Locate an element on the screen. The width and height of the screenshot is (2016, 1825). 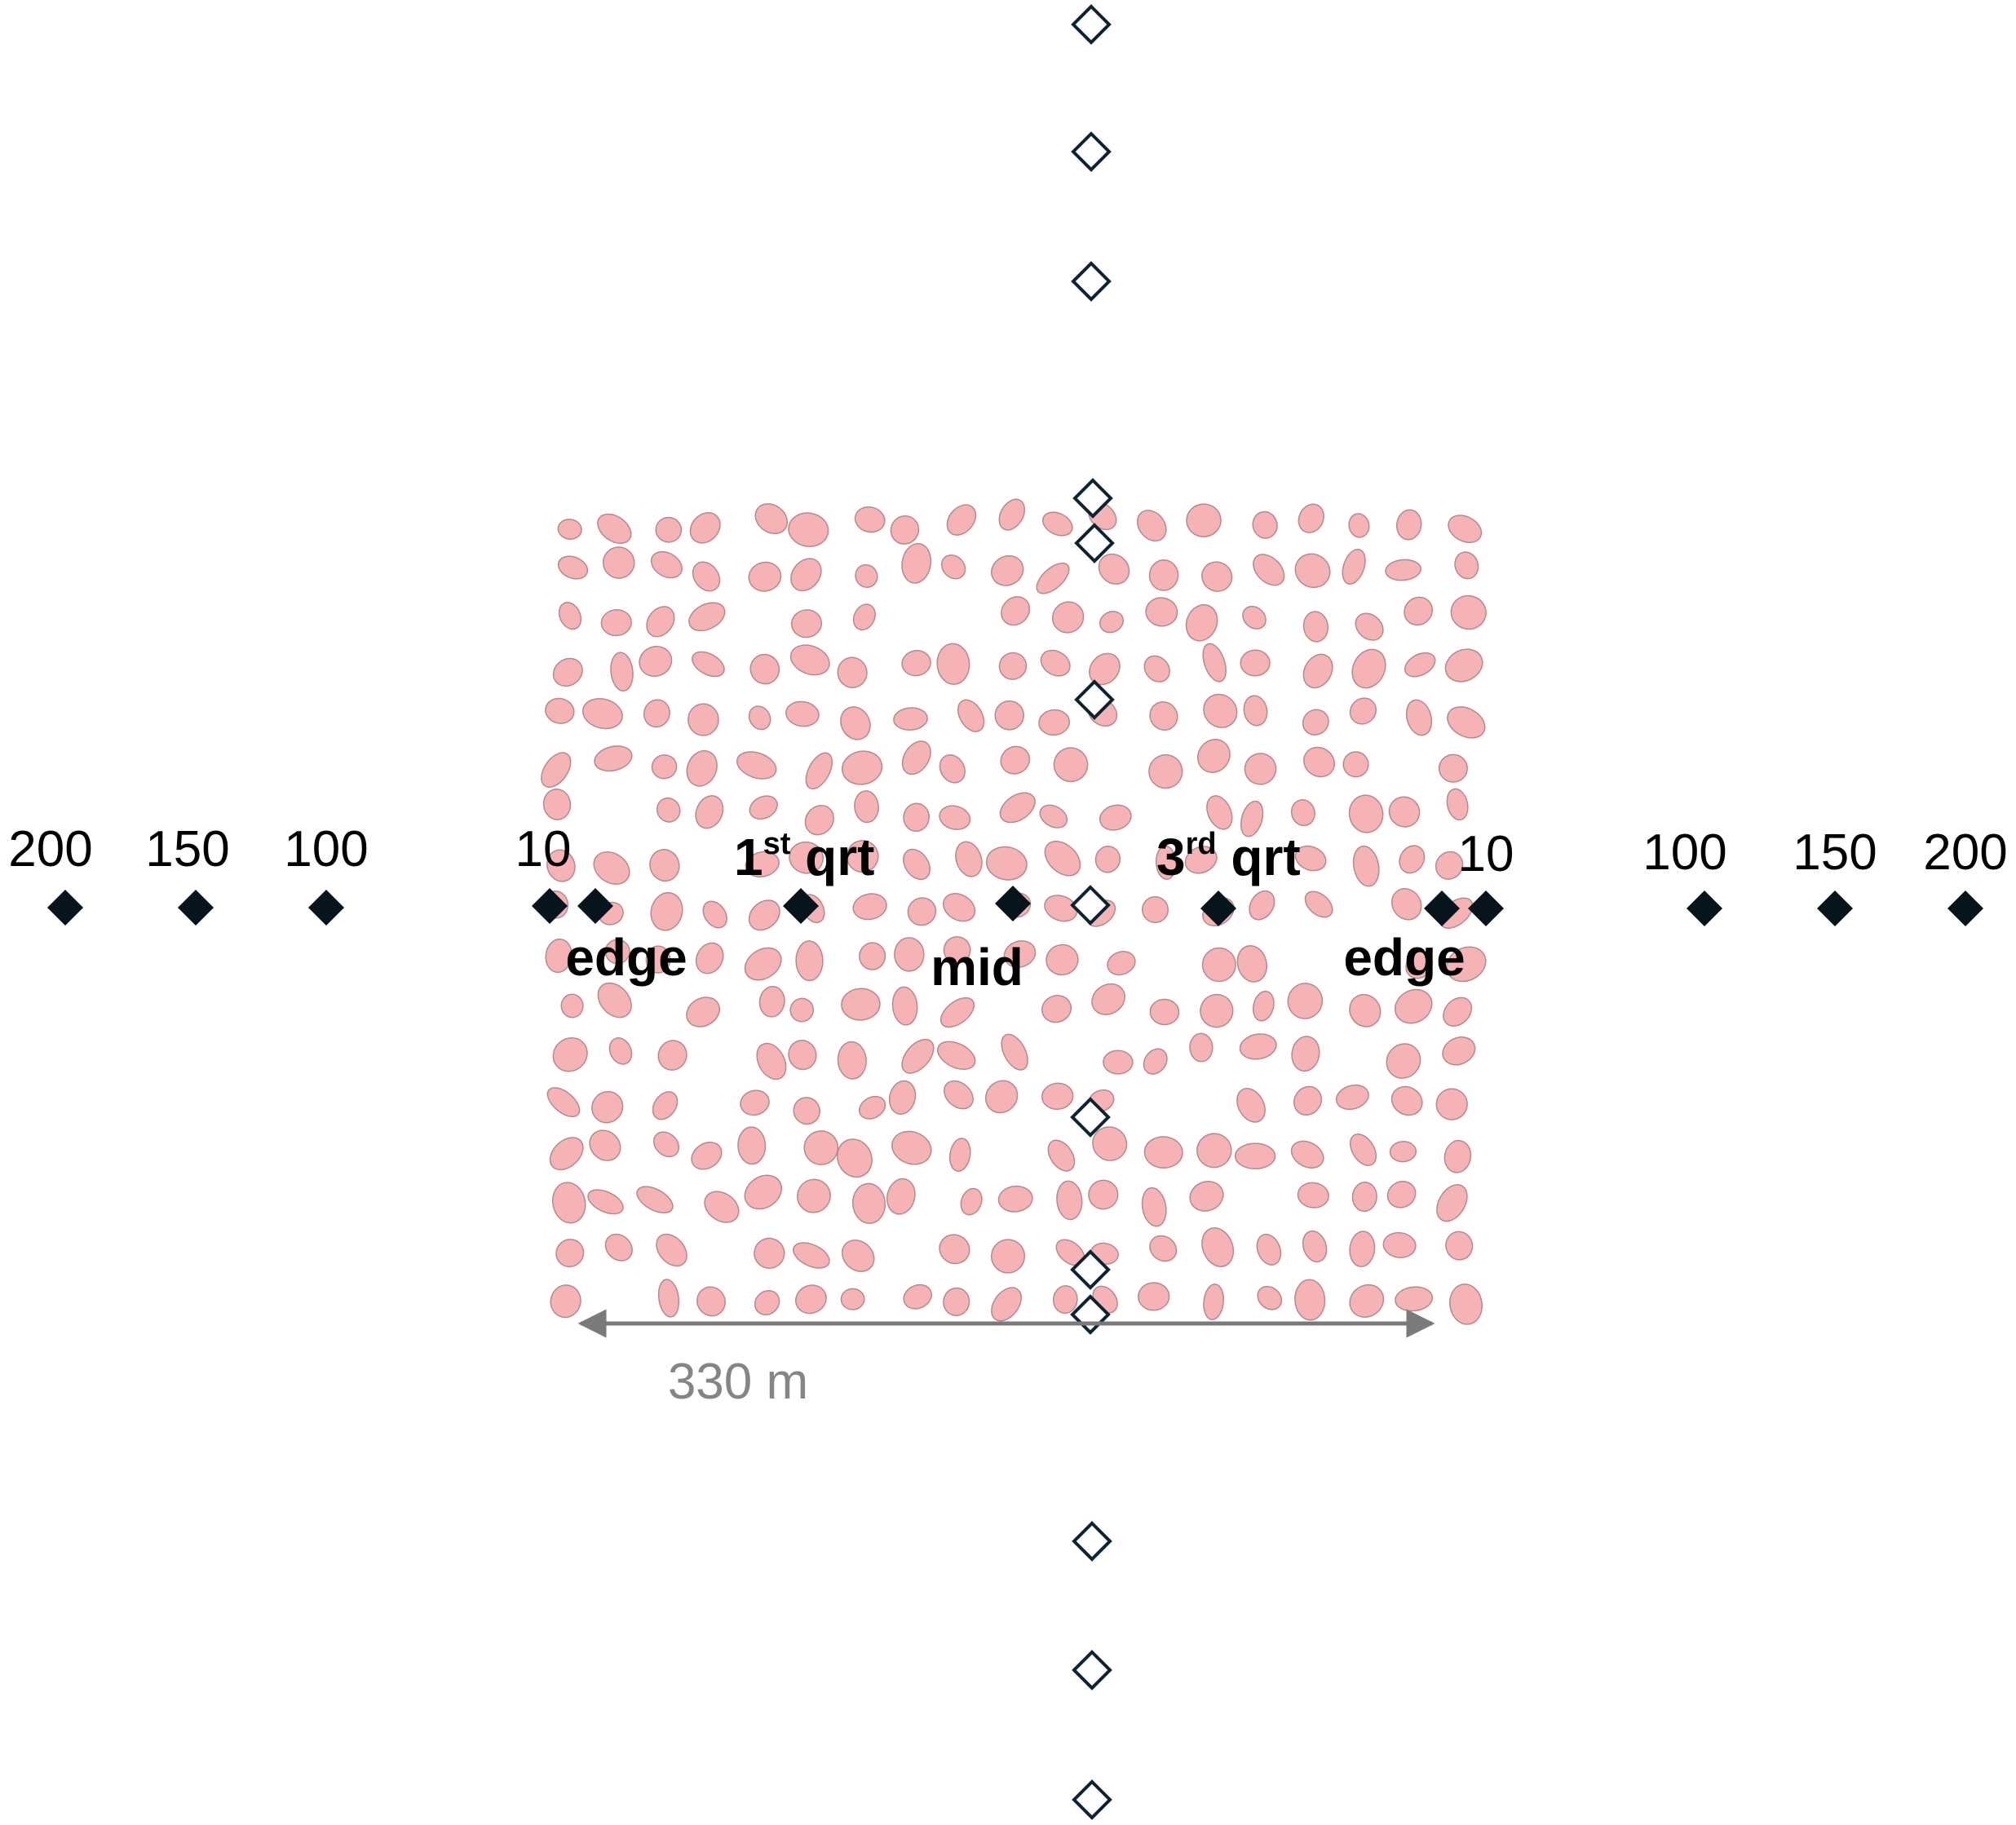
right-distance-10-label: 10 is located at coordinates (1486, 854).